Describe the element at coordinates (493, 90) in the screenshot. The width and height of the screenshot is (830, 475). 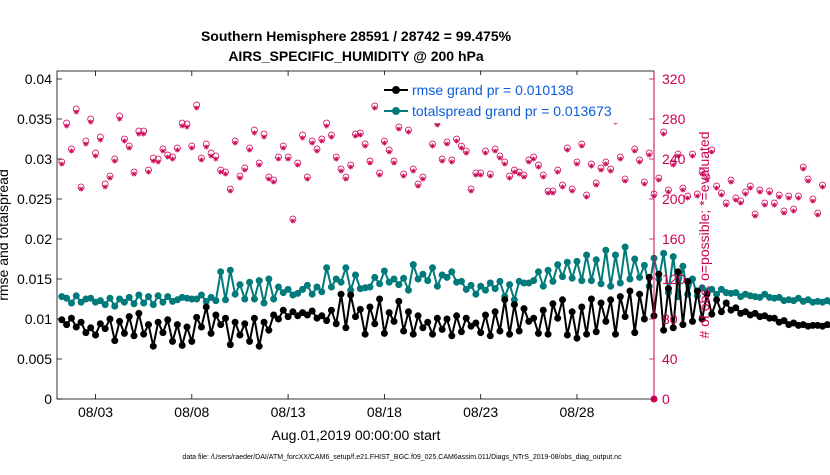
I see `legend-rmse-label: rmse grand pr = 0.010138` at that location.